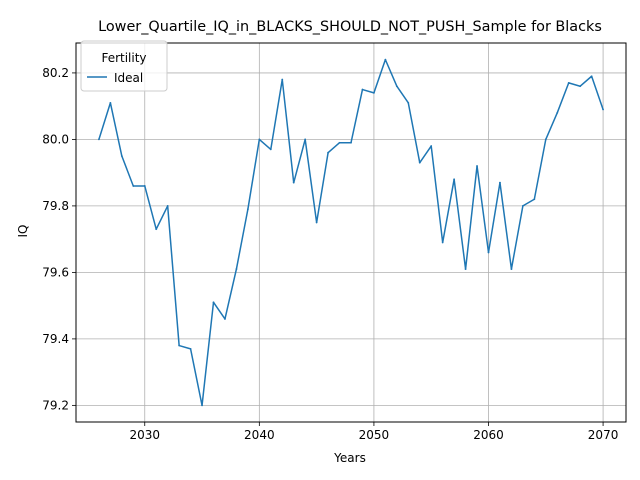 The width and height of the screenshot is (640, 480). What do you see at coordinates (603, 435) in the screenshot?
I see `x-tick-label: 2070` at bounding box center [603, 435].